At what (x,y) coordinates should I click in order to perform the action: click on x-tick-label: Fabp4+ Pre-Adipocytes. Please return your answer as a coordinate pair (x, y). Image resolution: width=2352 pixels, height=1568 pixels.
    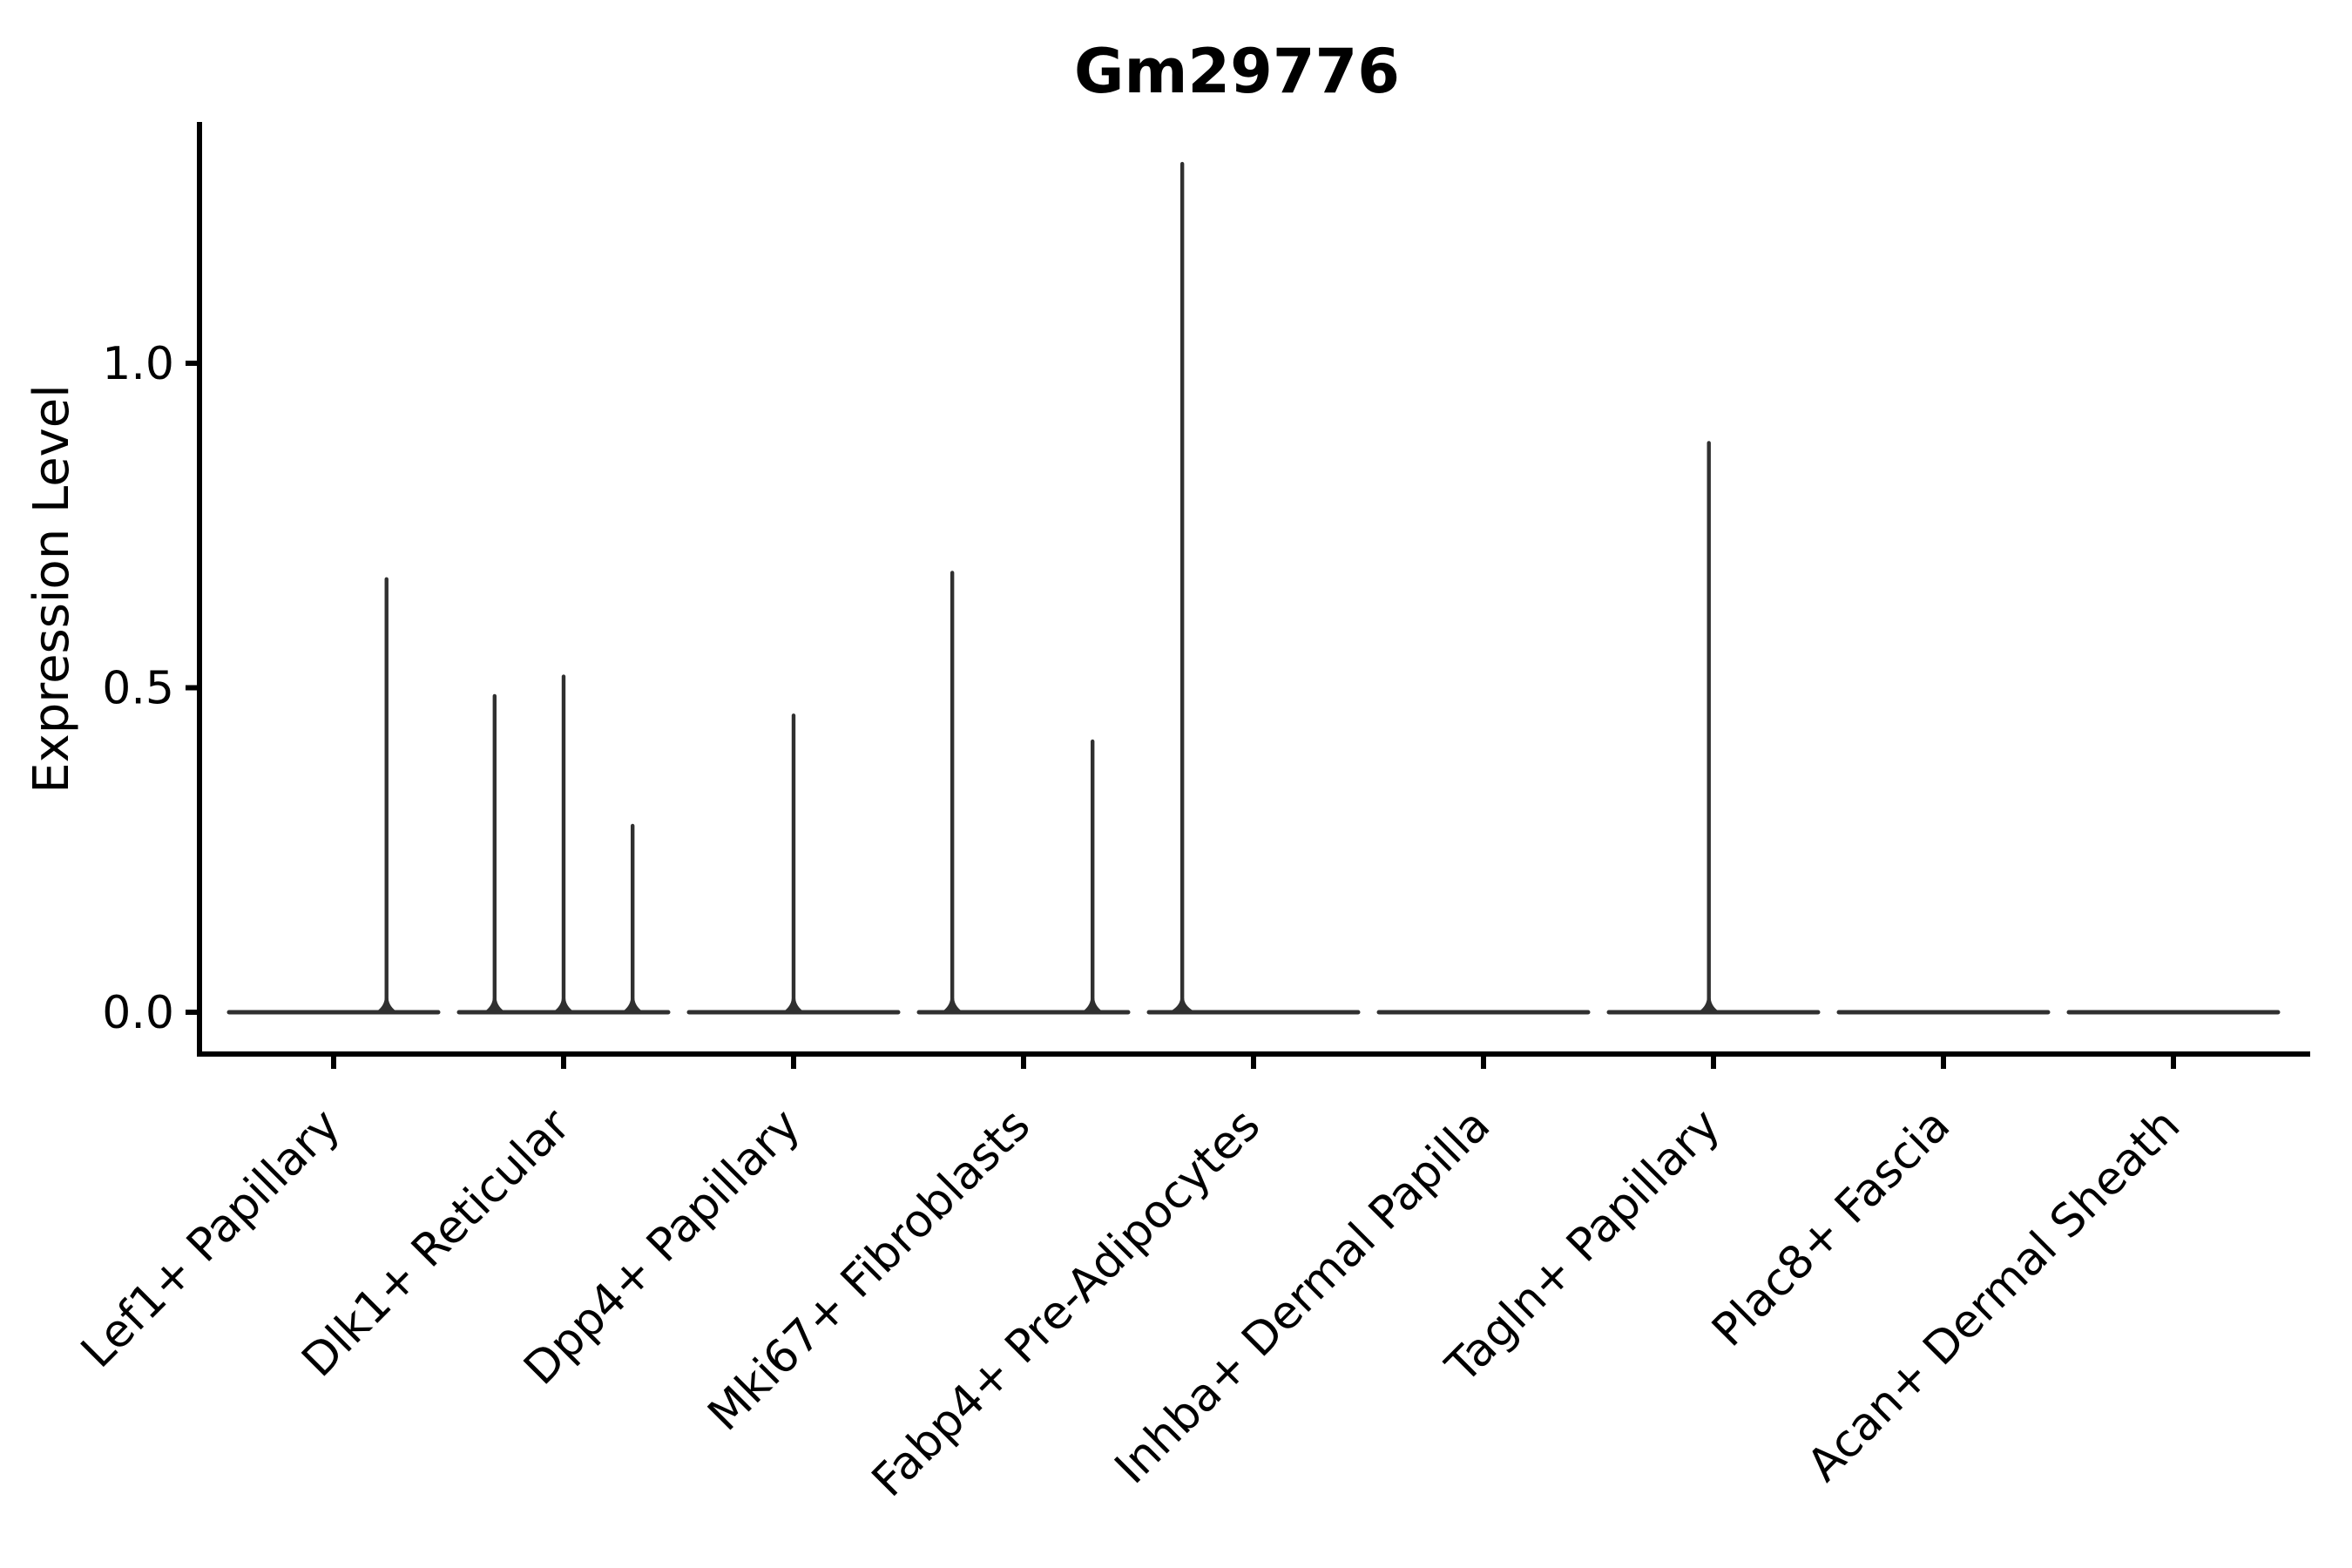
    Looking at the image, I should click on (1066, 1303).